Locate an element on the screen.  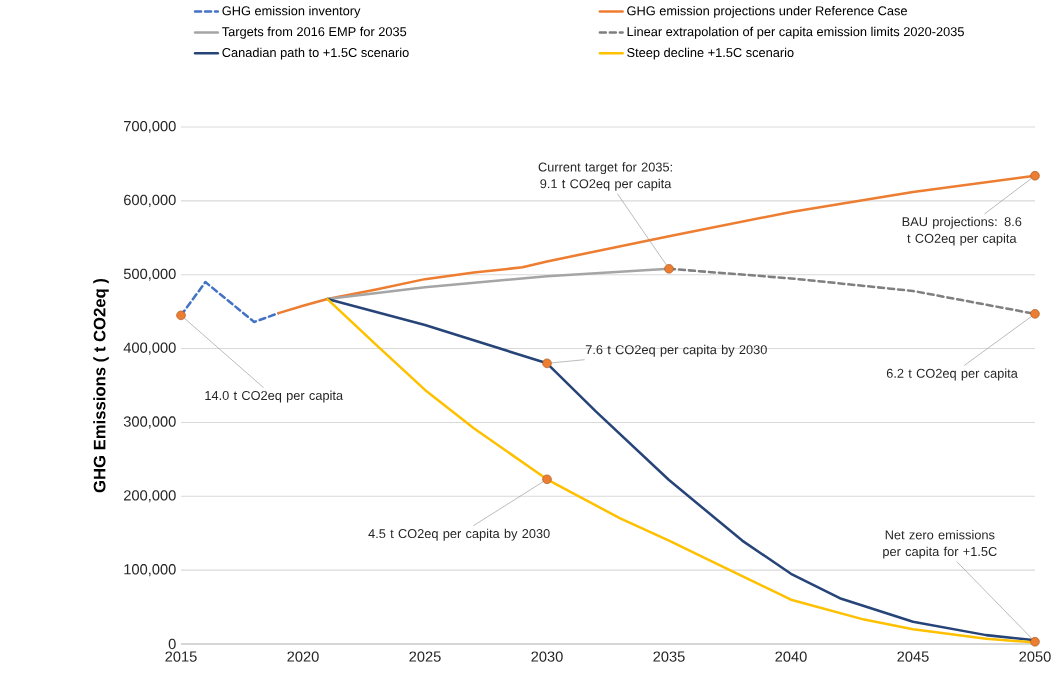
y-tick-label: 200,000 is located at coordinates (150, 496).